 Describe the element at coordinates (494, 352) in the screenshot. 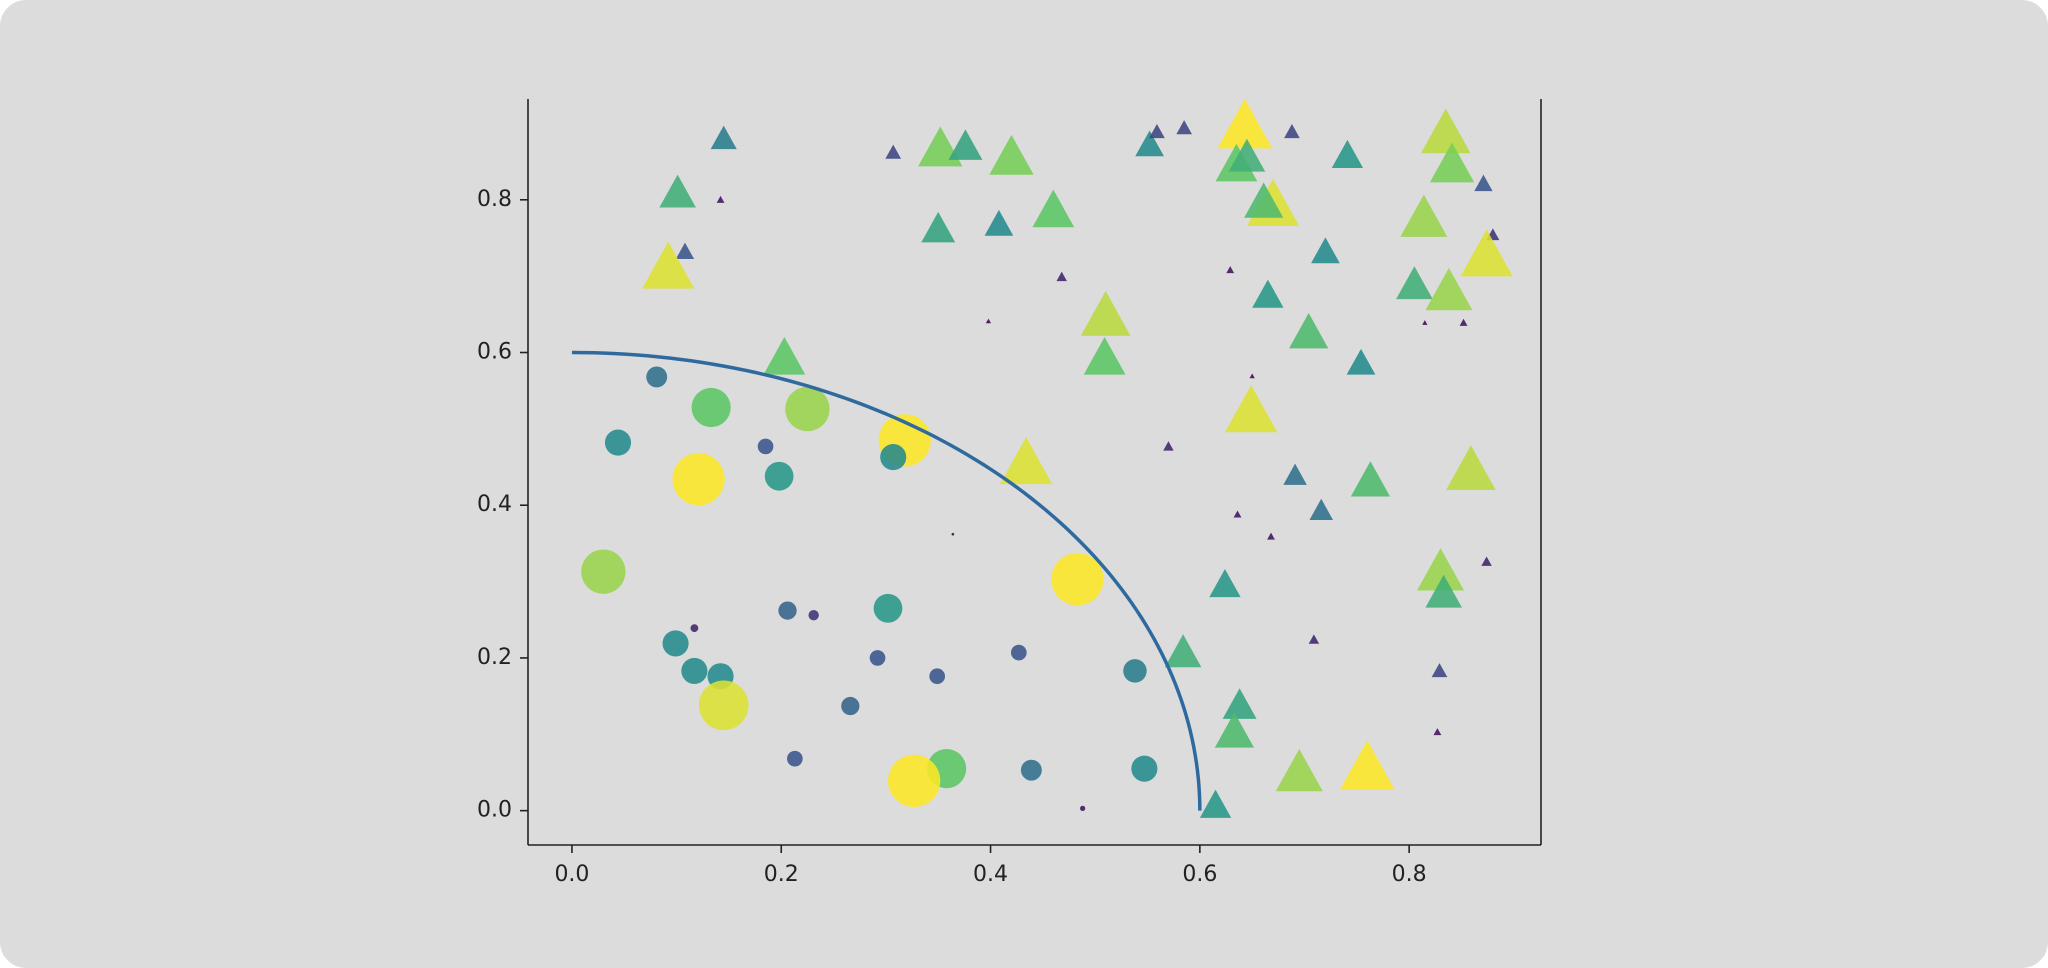

I see `y-tick-label: 0.6` at that location.